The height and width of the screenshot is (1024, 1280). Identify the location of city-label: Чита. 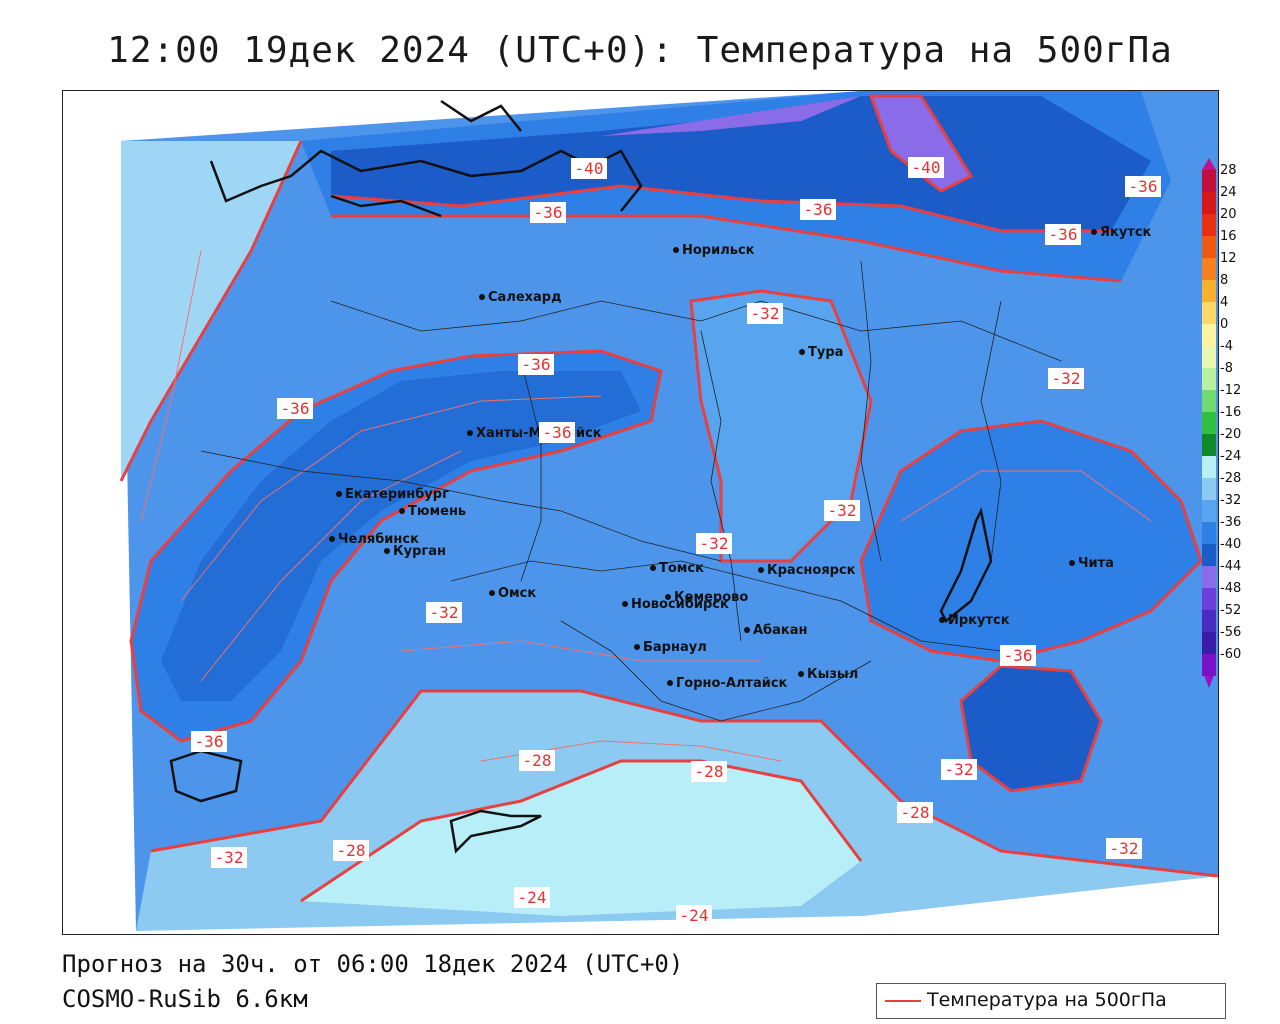
(1096, 563).